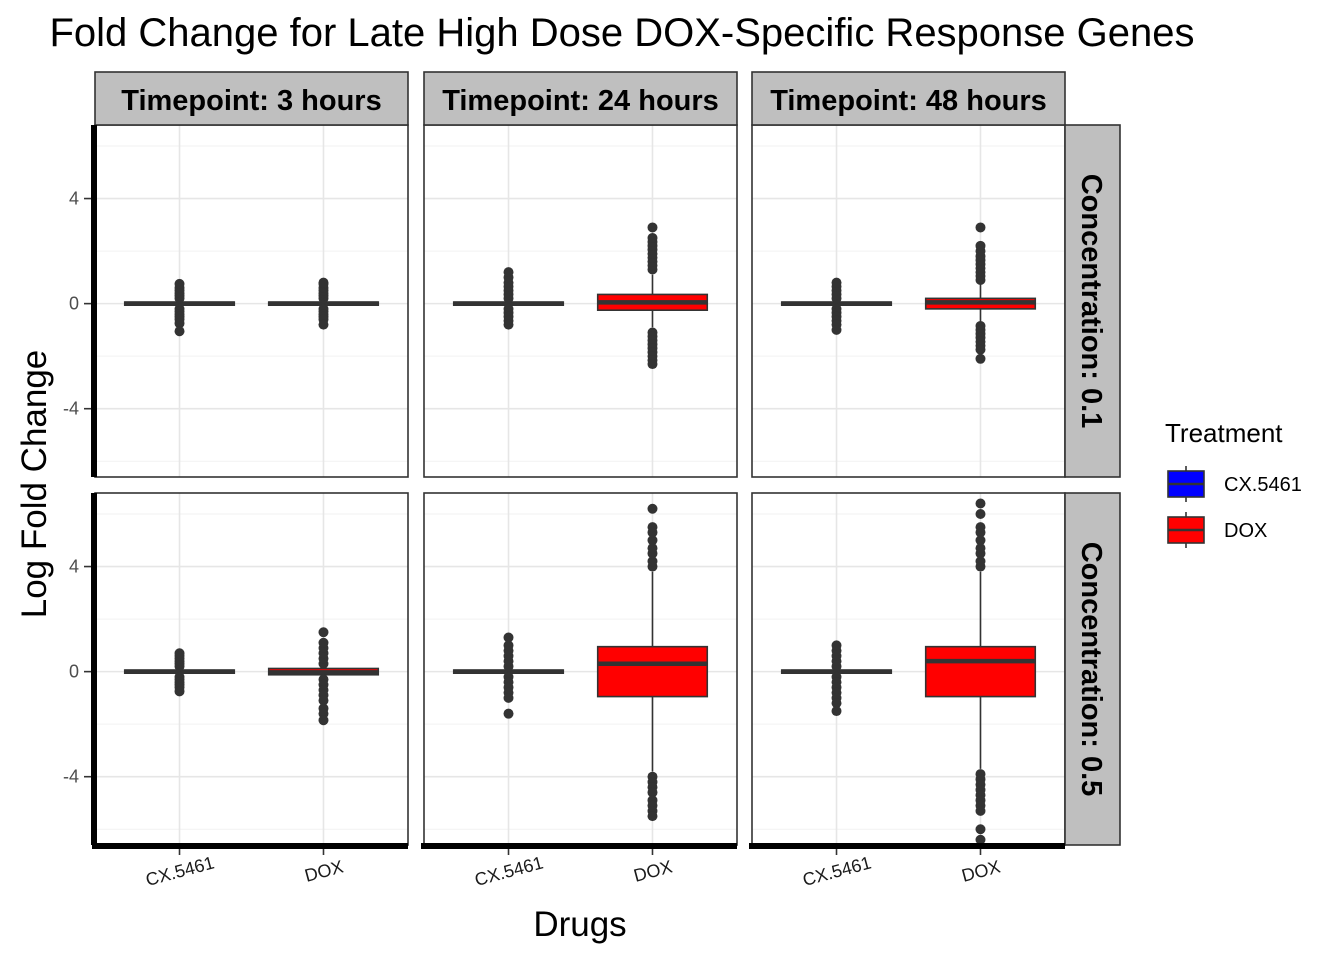 The width and height of the screenshot is (1344, 960). I want to click on box-cx5461-r1-c0, so click(179, 672).